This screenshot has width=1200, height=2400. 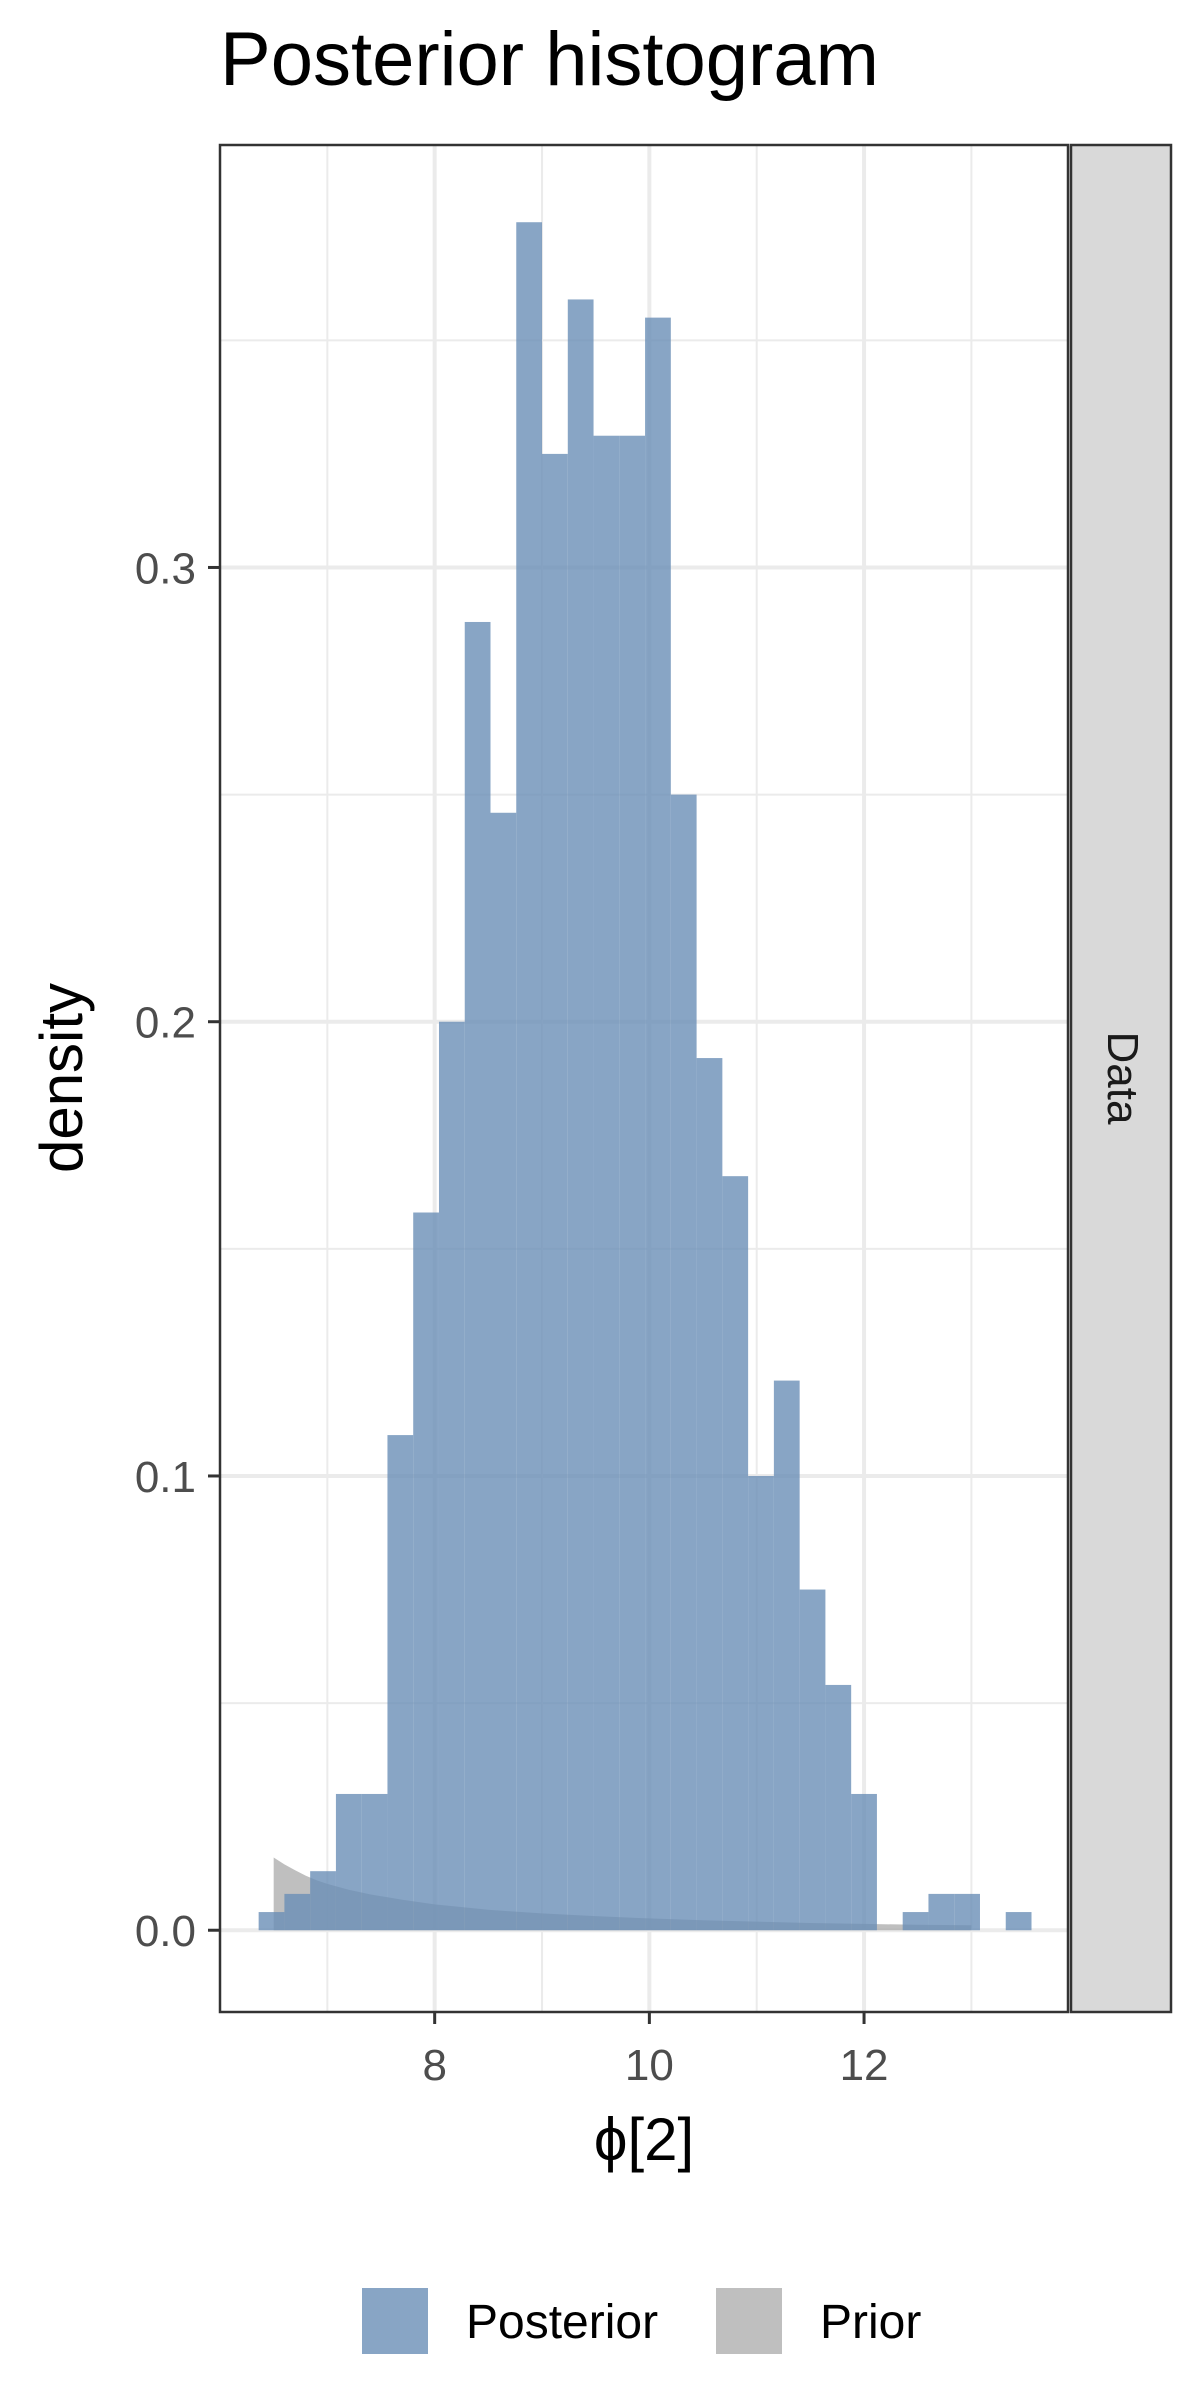 I want to click on x-axis-title: ϕ[2], so click(x=644, y=2139).